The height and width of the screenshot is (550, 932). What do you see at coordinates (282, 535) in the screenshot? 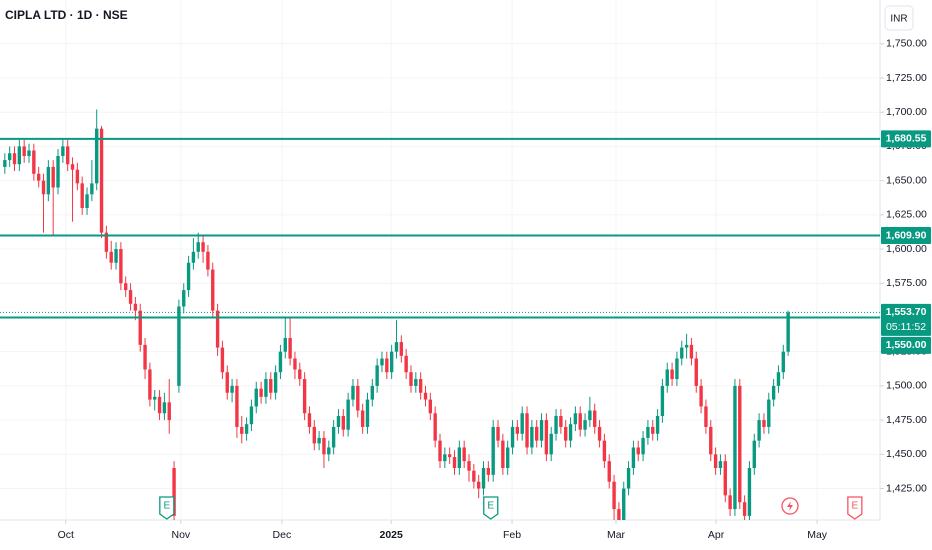
I see `x-tick-label: Dec` at bounding box center [282, 535].